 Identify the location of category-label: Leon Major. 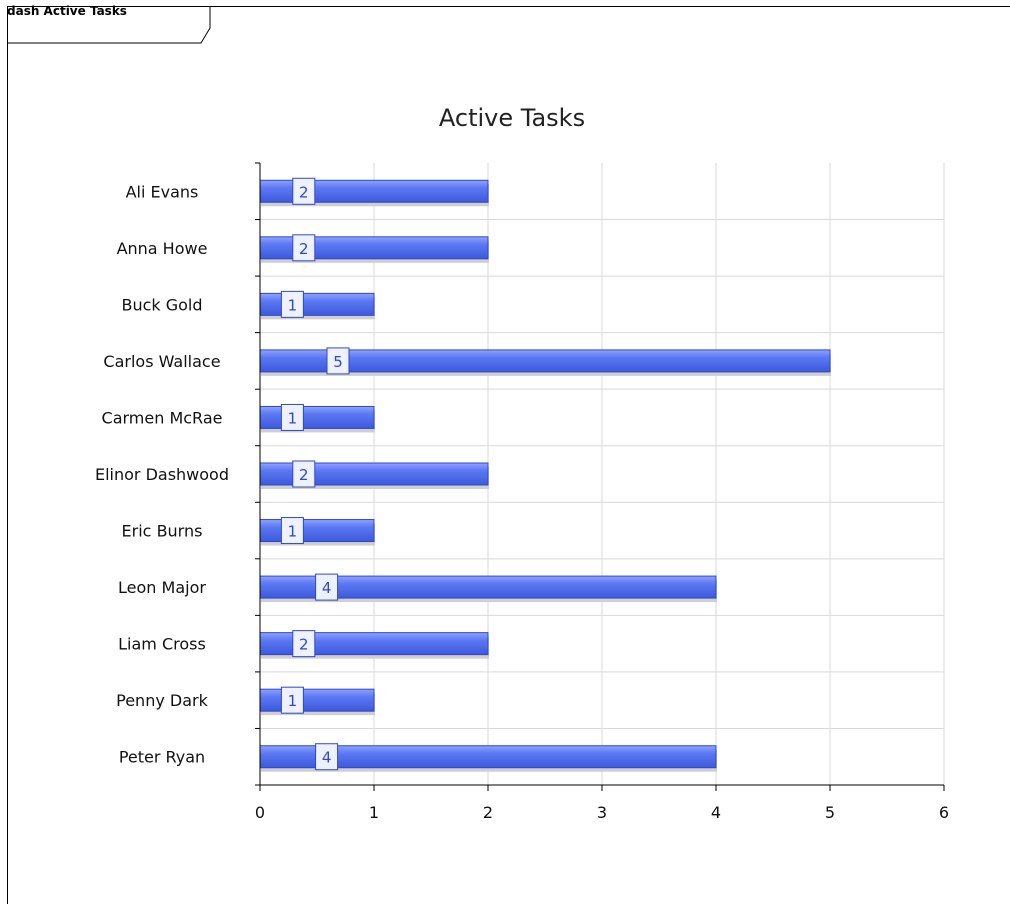
(162, 587).